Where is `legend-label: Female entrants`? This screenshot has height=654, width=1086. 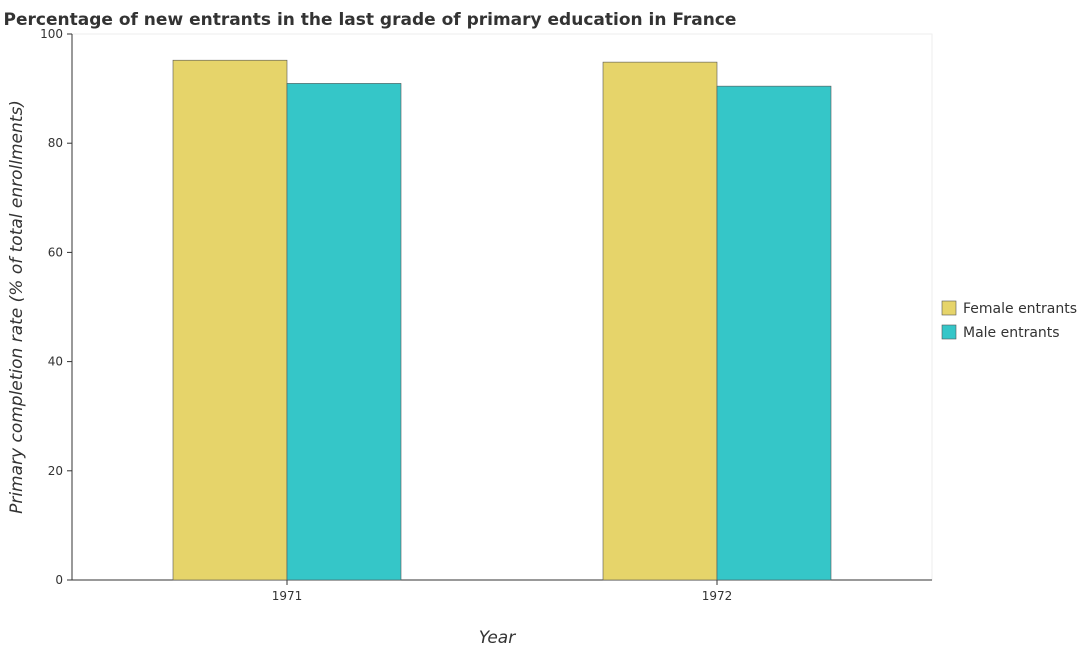
legend-label: Female entrants is located at coordinates (1020, 309).